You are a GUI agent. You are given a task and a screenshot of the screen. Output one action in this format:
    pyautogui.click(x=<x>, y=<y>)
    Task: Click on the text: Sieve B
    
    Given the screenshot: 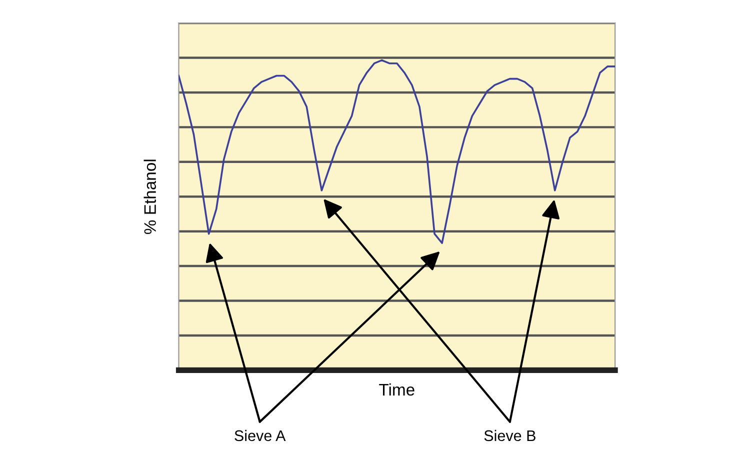 What is the action you would take?
    pyautogui.click(x=510, y=436)
    